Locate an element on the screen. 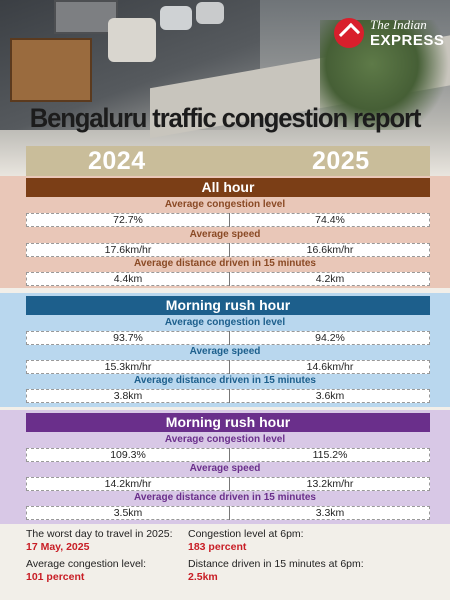 Image resolution: width=450 pixels, height=600 pixels. distance-6pm-label: Distance driven in 15 minutes at 6pm: is located at coordinates (276, 564).